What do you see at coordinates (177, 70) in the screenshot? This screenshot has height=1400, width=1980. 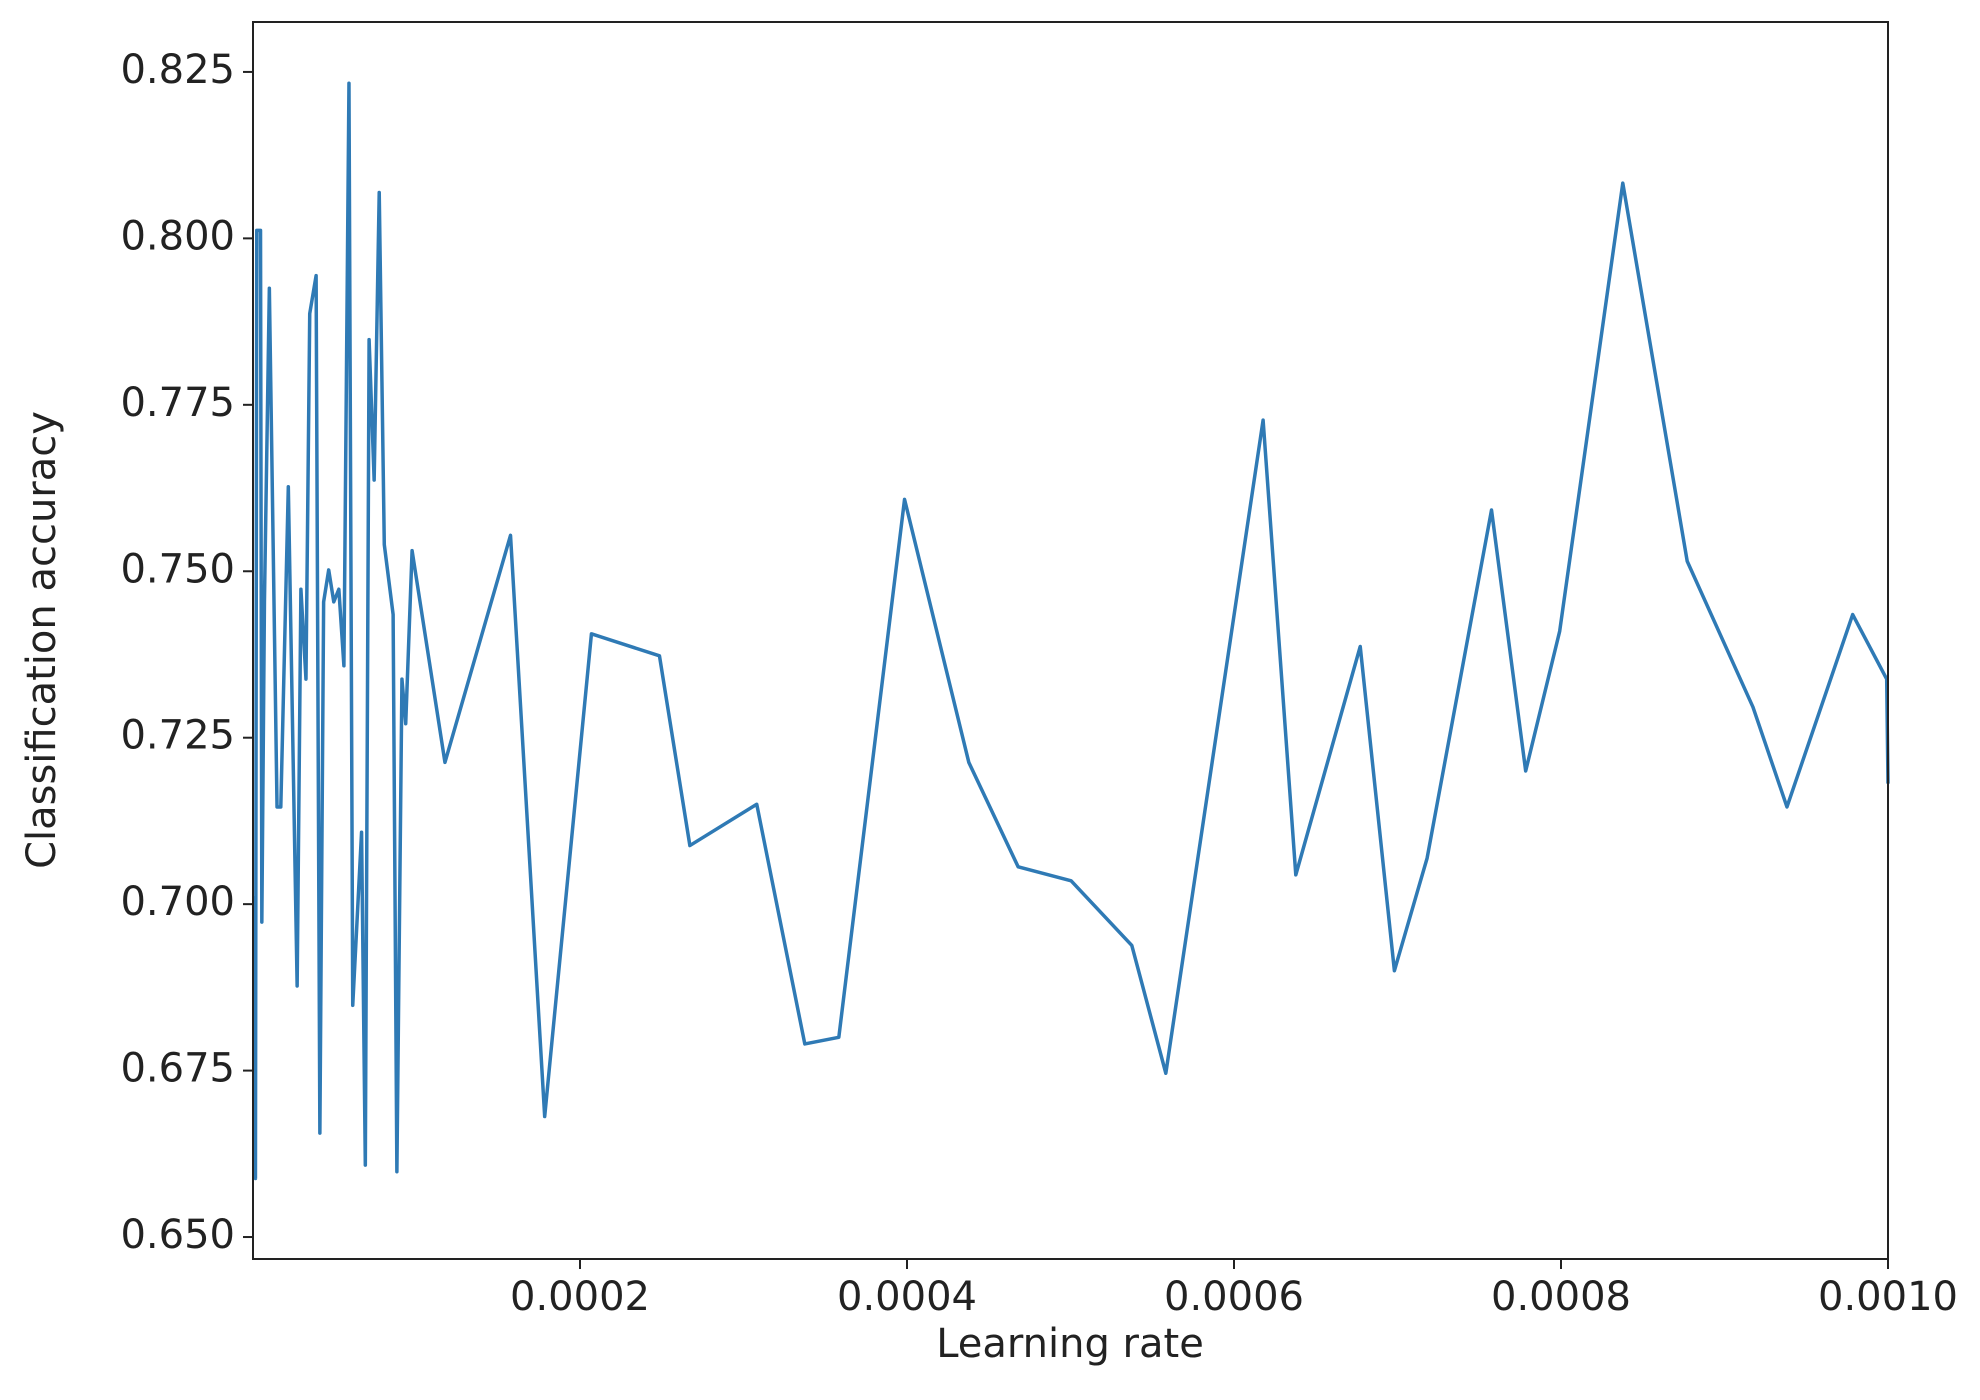 I see `y-tick-label: 0.825` at bounding box center [177, 70].